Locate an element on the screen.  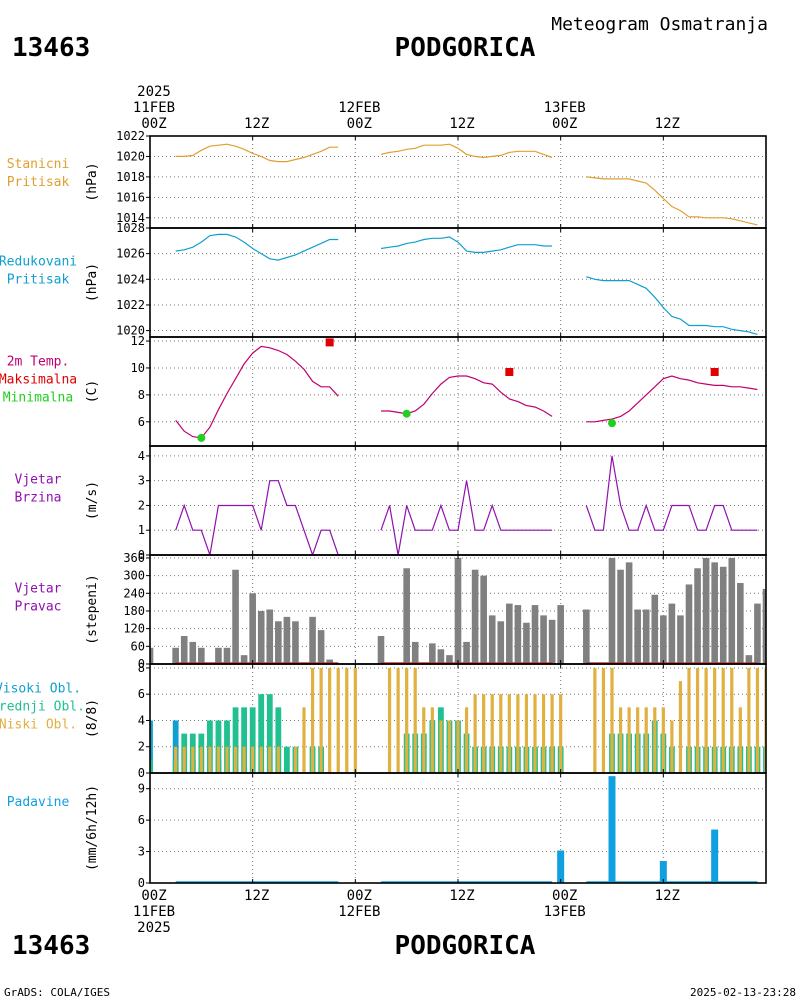
mid-cloud-bar is located at coordinates (278, 740).